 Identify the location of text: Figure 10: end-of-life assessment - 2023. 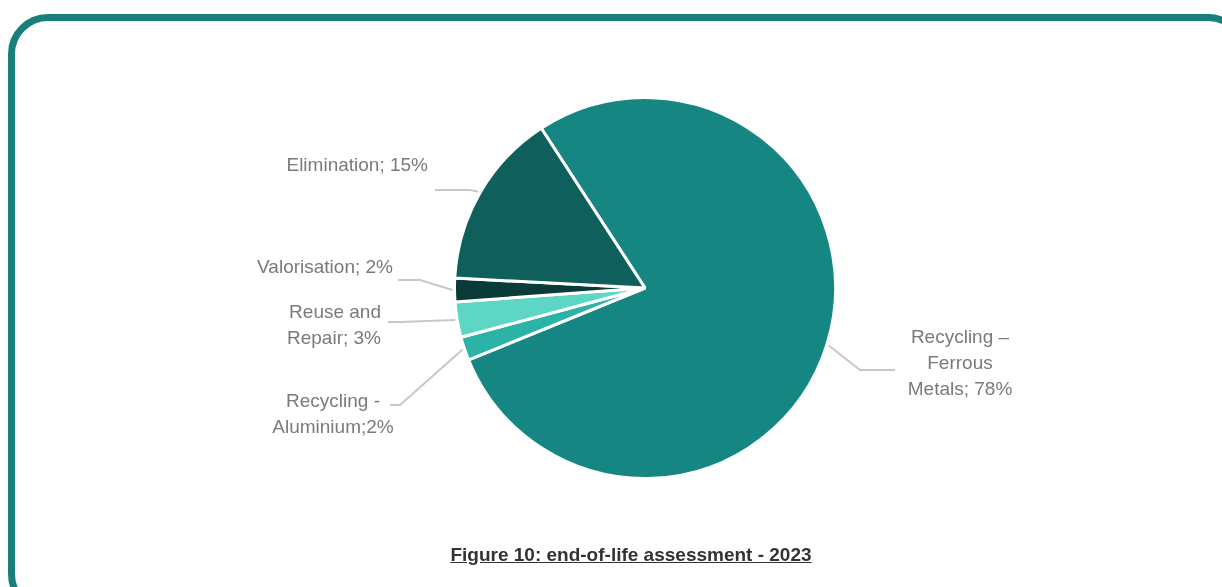
(631, 555).